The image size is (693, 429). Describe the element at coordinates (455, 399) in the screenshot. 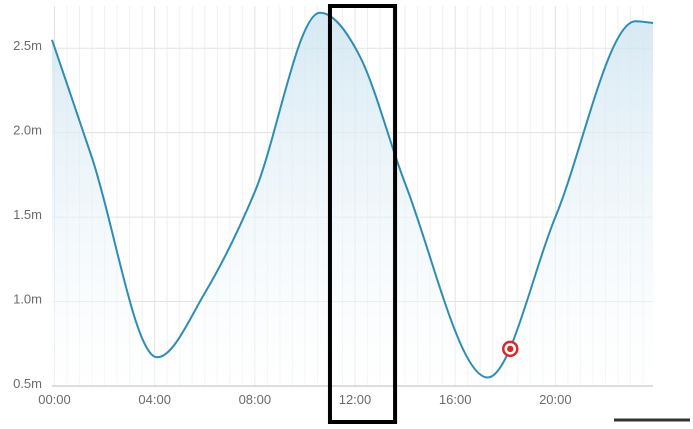

I see `x-tick-label: 16:00` at that location.